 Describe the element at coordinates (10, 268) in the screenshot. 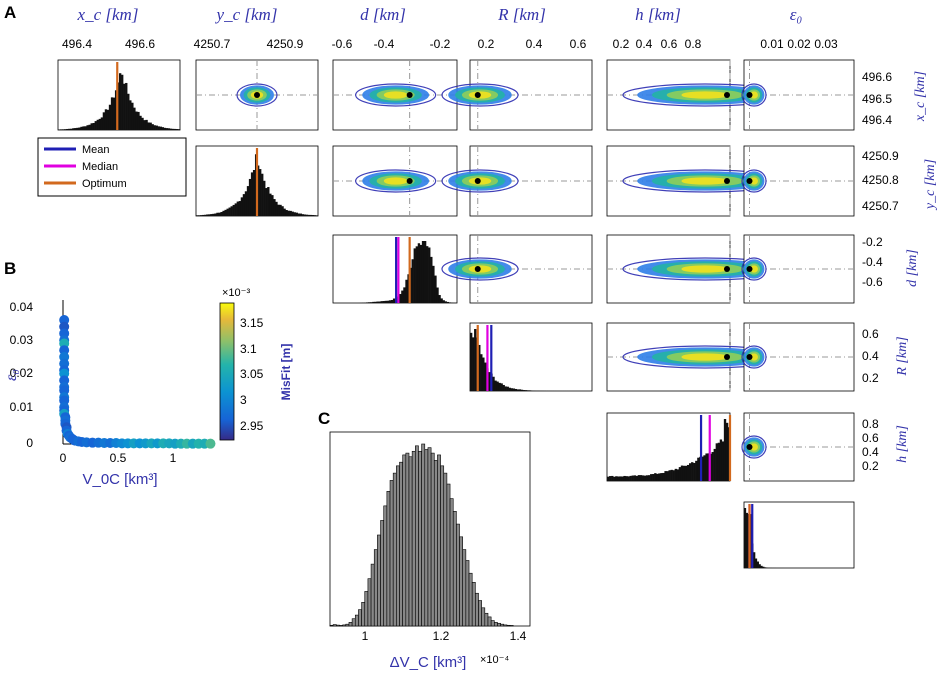

I see `panel-label-b: B` at that location.